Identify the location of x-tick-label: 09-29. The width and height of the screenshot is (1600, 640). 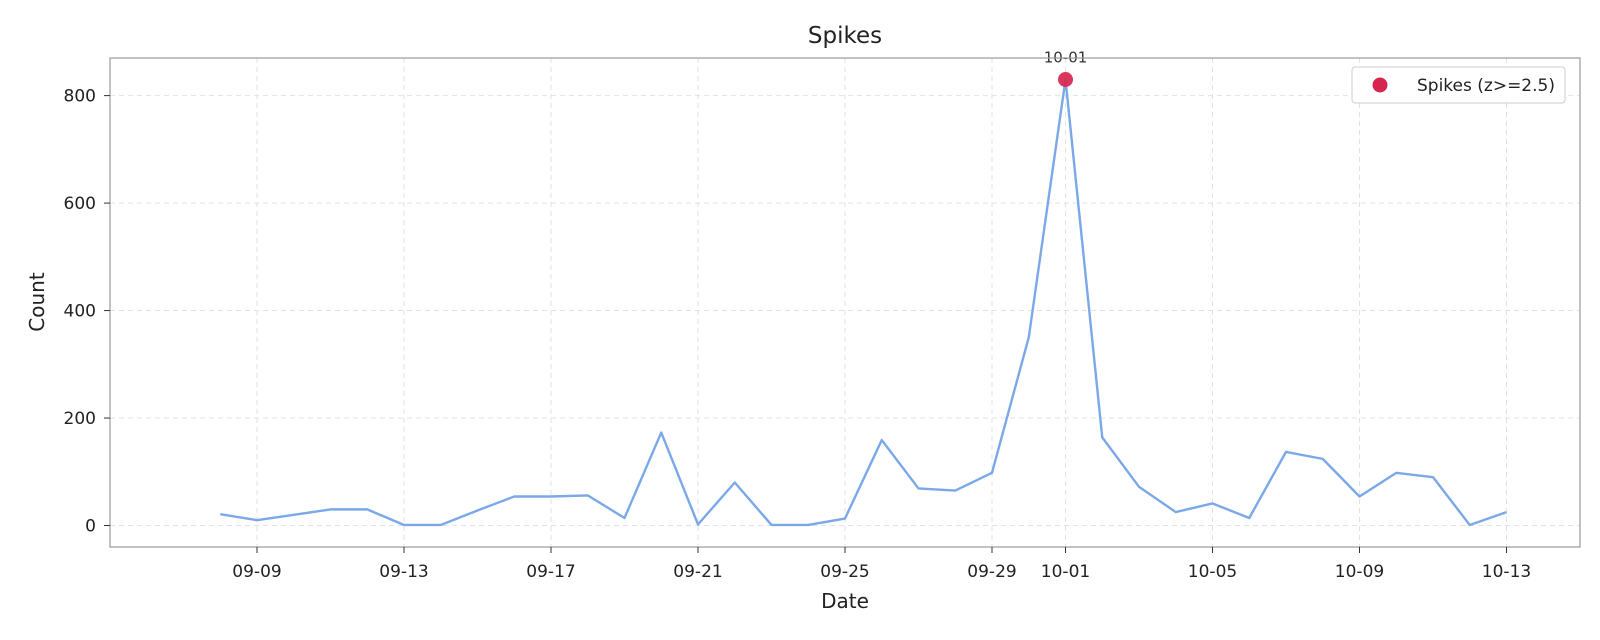
(991, 572).